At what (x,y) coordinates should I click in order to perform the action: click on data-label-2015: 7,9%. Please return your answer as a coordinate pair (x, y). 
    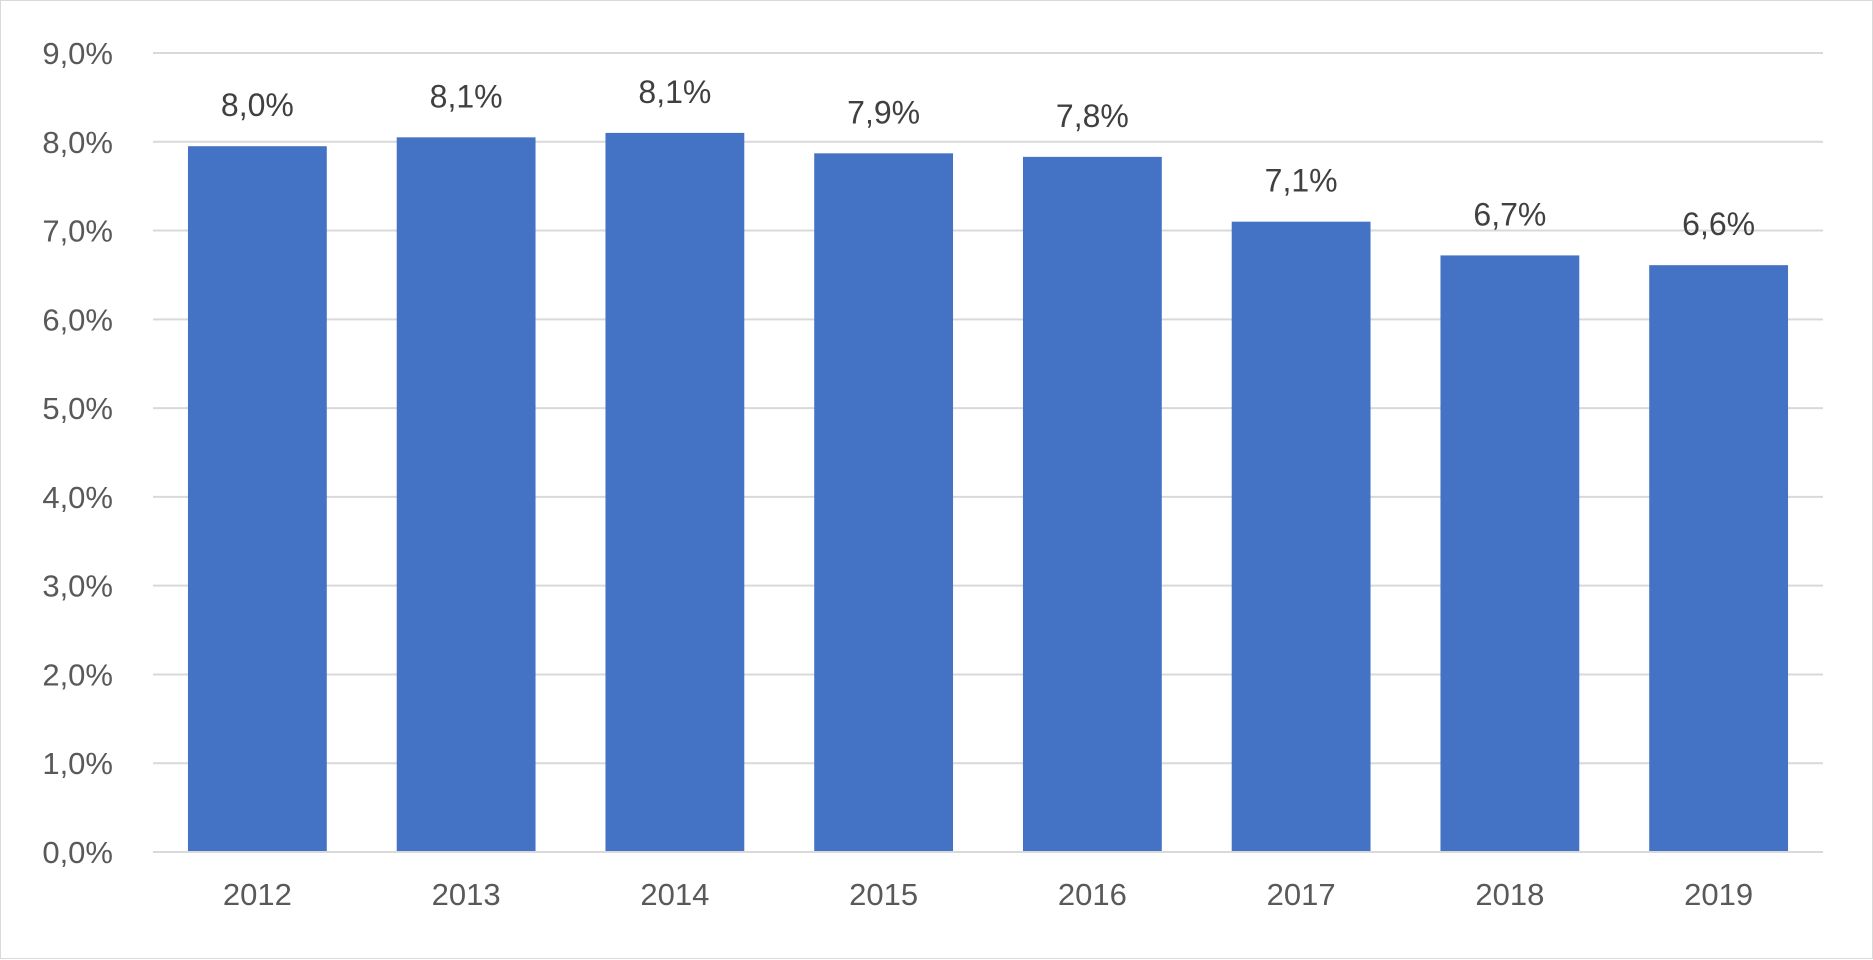
    Looking at the image, I should click on (883, 112).